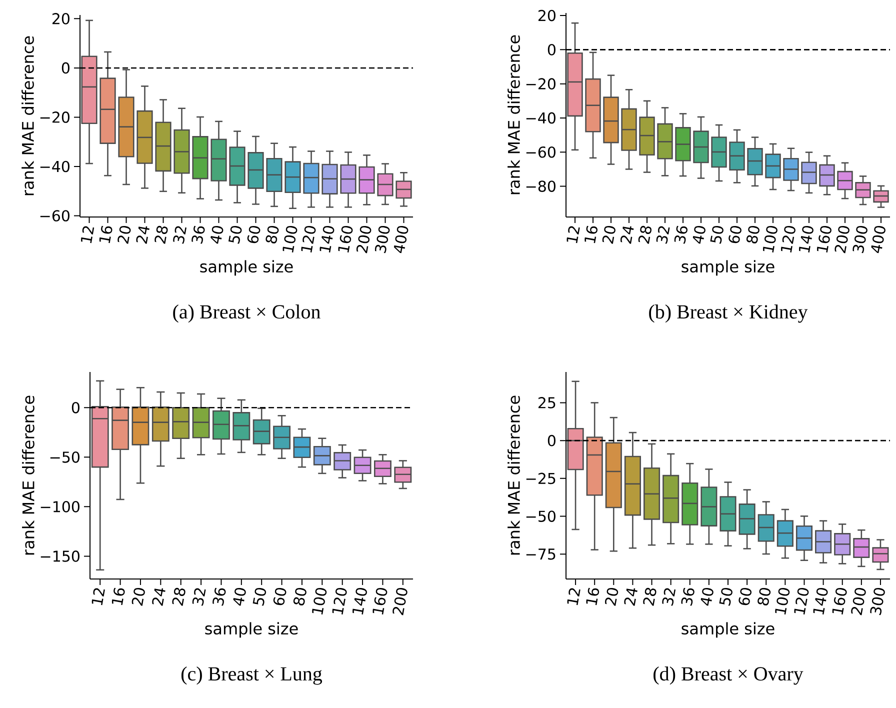  I want to click on y-tick-label: −75, so click(541, 554).